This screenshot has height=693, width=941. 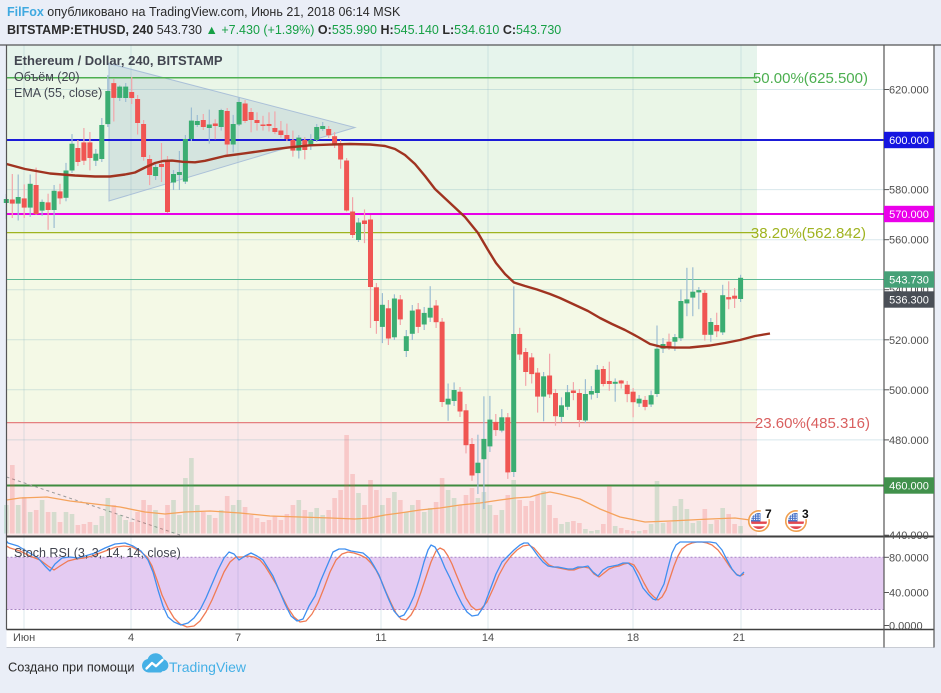 I want to click on svg-text: 580.000, so click(x=909, y=191).